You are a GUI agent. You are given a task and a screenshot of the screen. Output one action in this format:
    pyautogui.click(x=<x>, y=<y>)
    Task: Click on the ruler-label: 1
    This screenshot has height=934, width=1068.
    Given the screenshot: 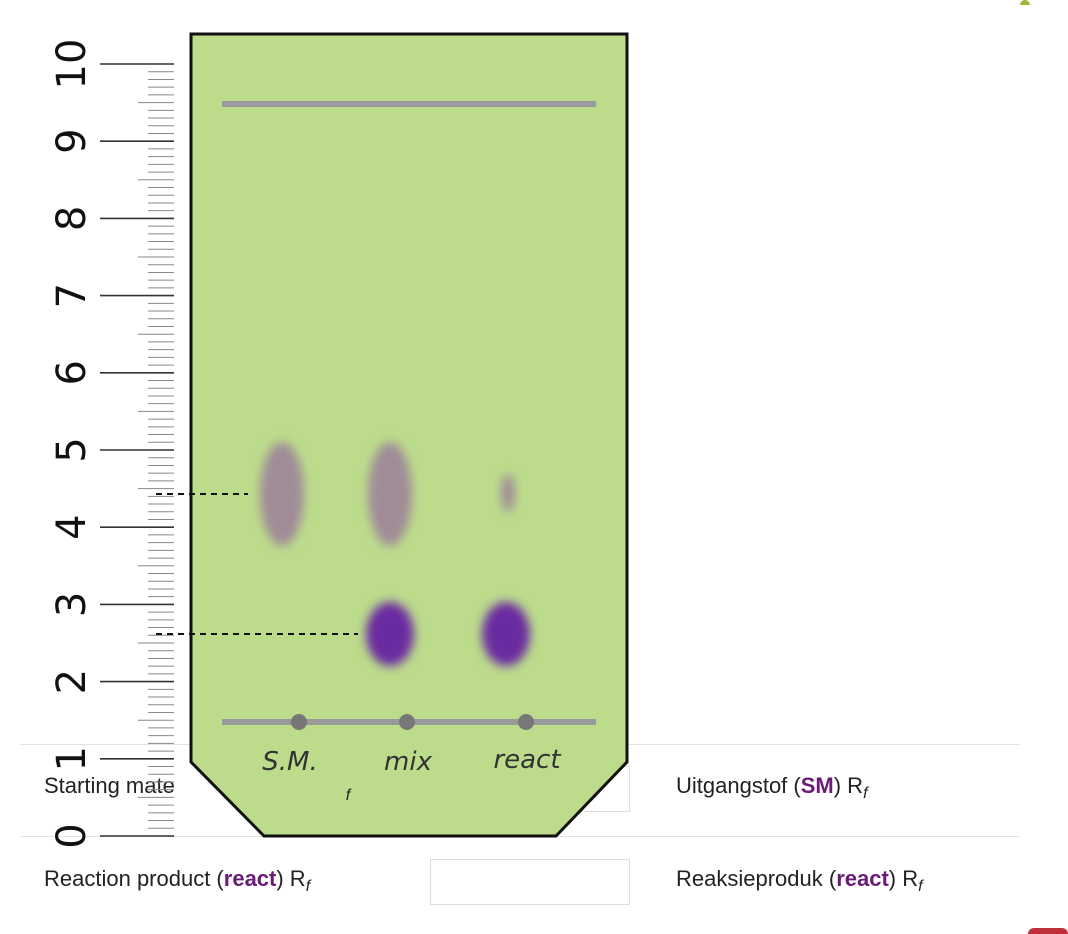 What is the action you would take?
    pyautogui.click(x=72, y=758)
    